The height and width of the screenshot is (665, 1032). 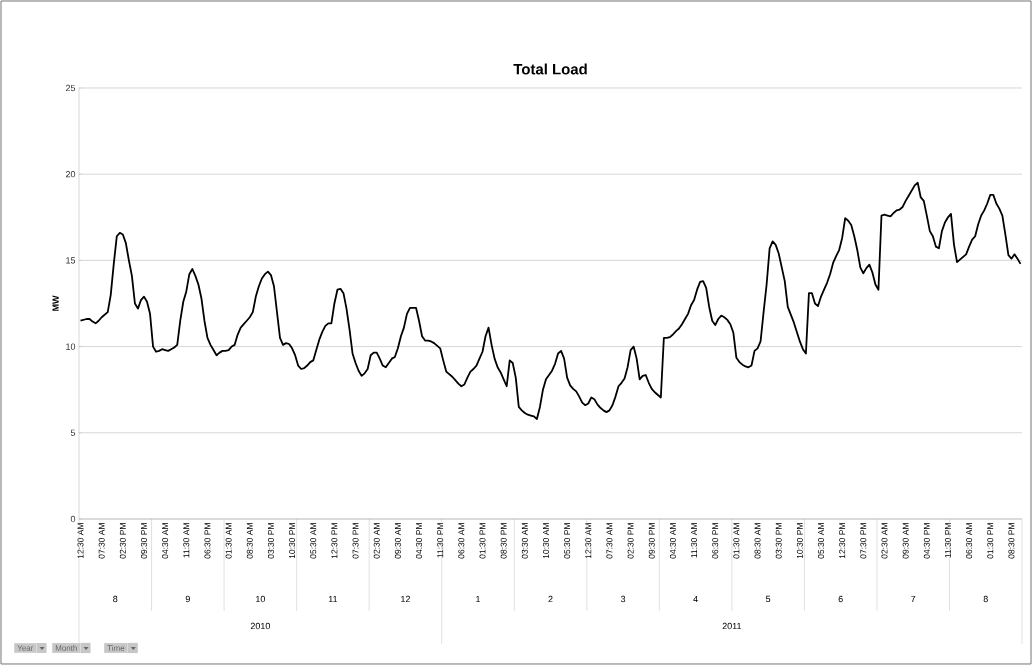 I want to click on y-tick-label: 0, so click(x=73, y=519).